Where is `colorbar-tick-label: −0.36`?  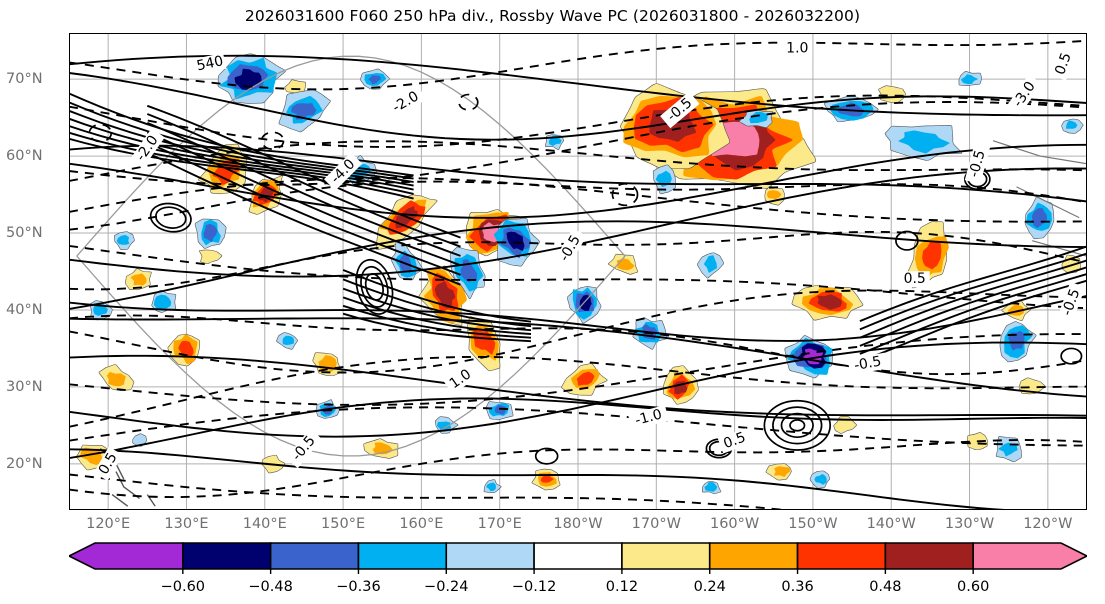 colorbar-tick-label: −0.36 is located at coordinates (358, 587).